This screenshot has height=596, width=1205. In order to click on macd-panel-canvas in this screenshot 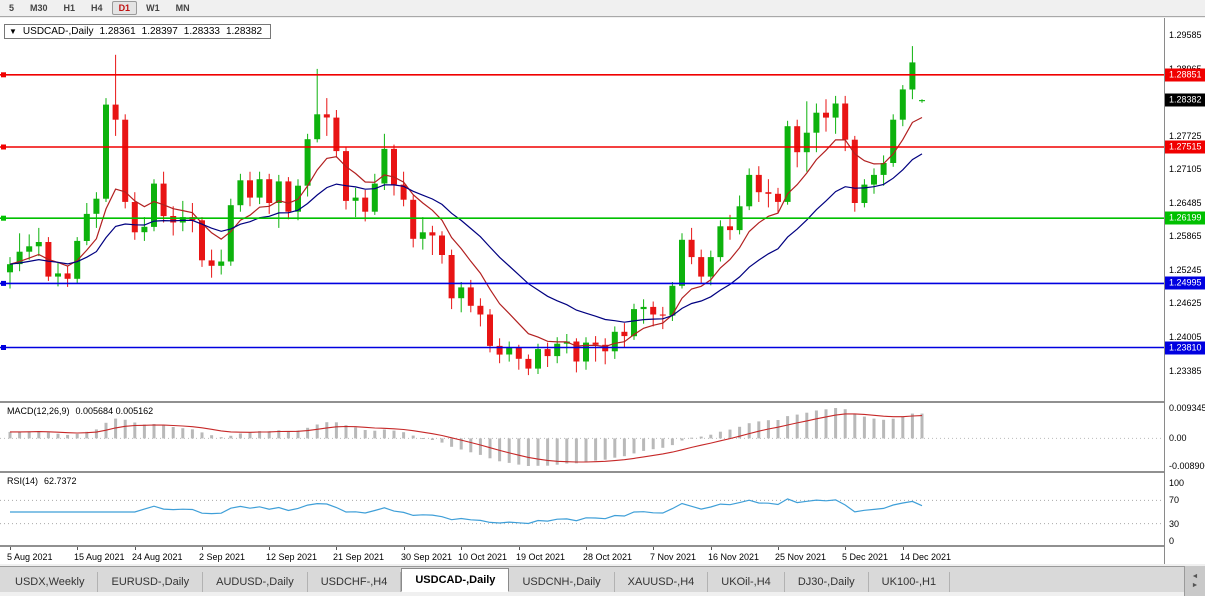, I will do `click(582, 437)`.